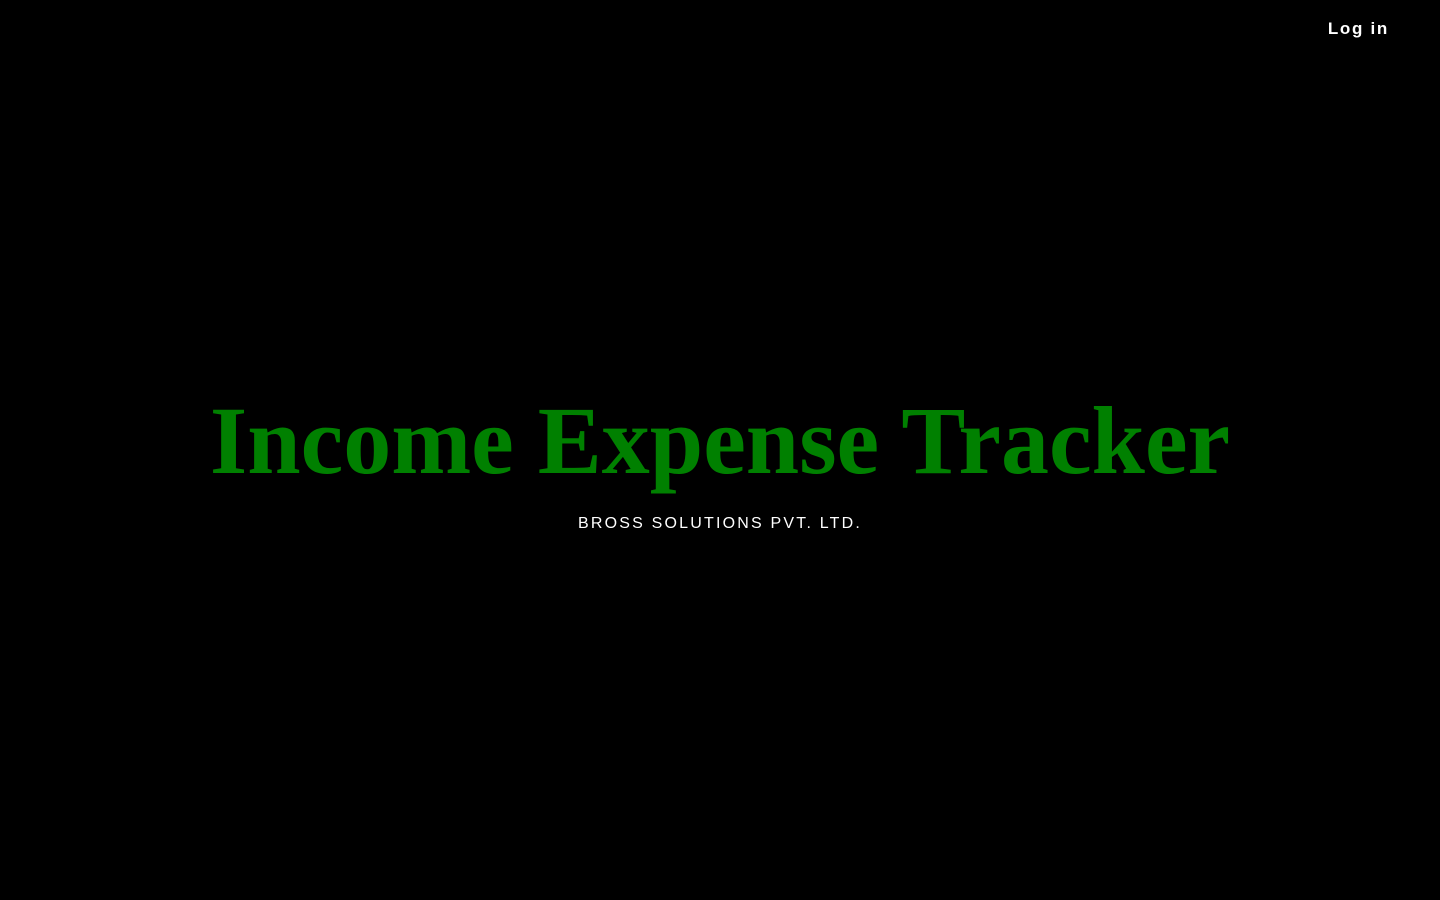 The image size is (1440, 900). Describe the element at coordinates (720, 440) in the screenshot. I see `page-title: Income Expense Tracker` at that location.